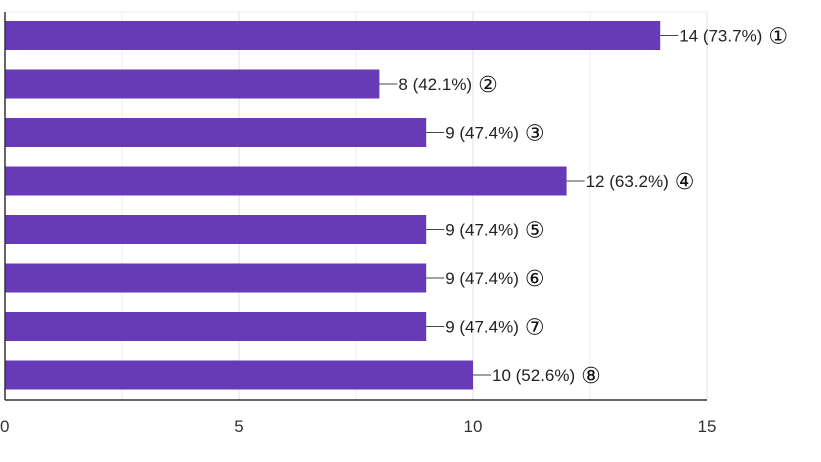 This screenshot has width=821, height=462. Describe the element at coordinates (707, 426) in the screenshot. I see `x-tick-label: 15` at that location.